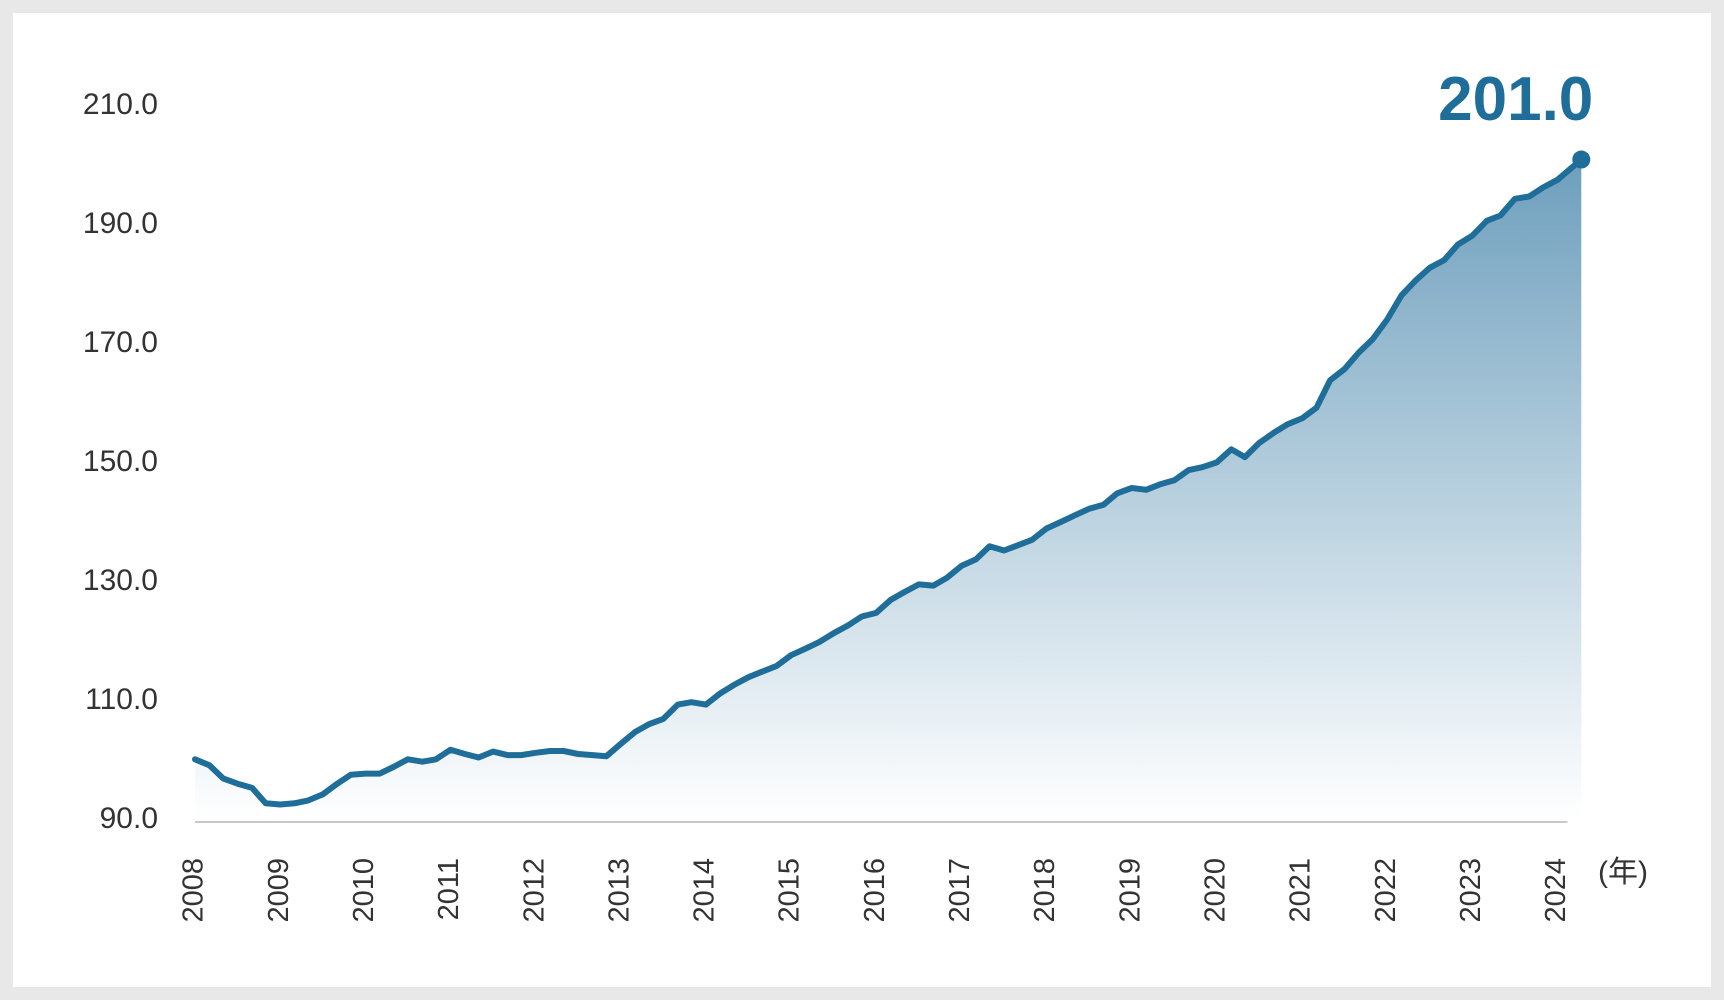  I want to click on x-tick-label: 2019, so click(1130, 890).